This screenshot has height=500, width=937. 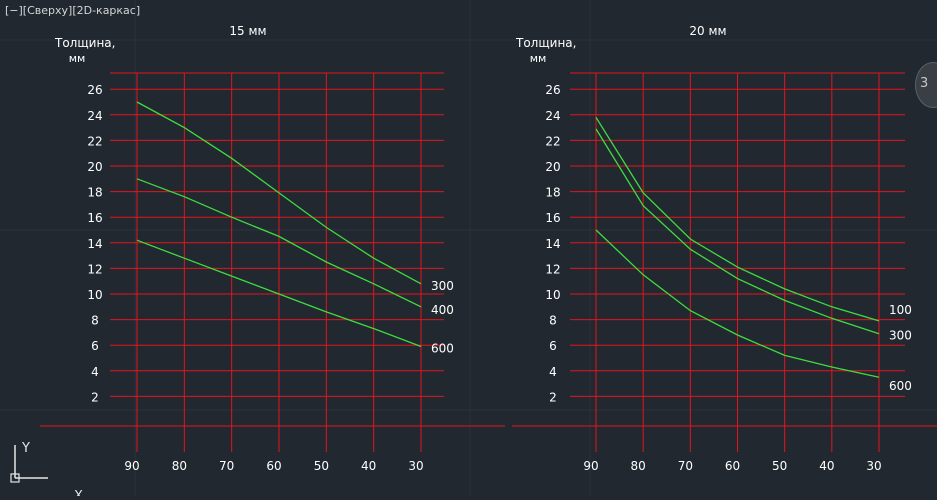 What do you see at coordinates (590, 466) in the screenshot?
I see `x-tick-label-1-0: 90` at bounding box center [590, 466].